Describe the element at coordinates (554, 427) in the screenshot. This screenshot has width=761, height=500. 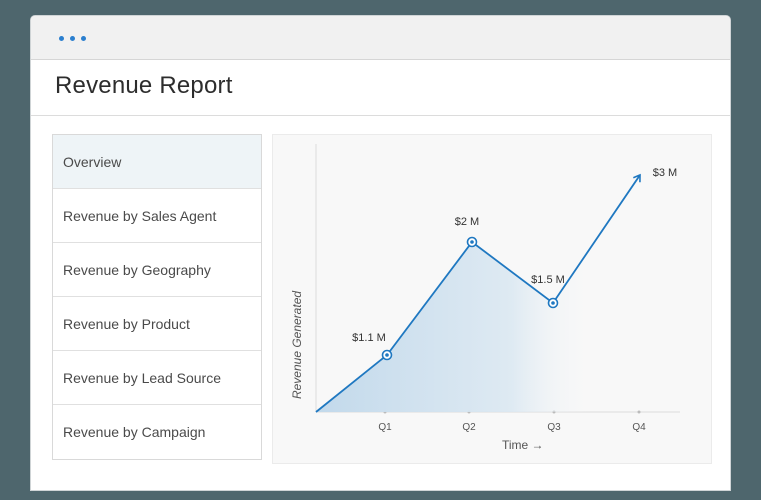
I see `x-tick-label-q3: Q3` at that location.